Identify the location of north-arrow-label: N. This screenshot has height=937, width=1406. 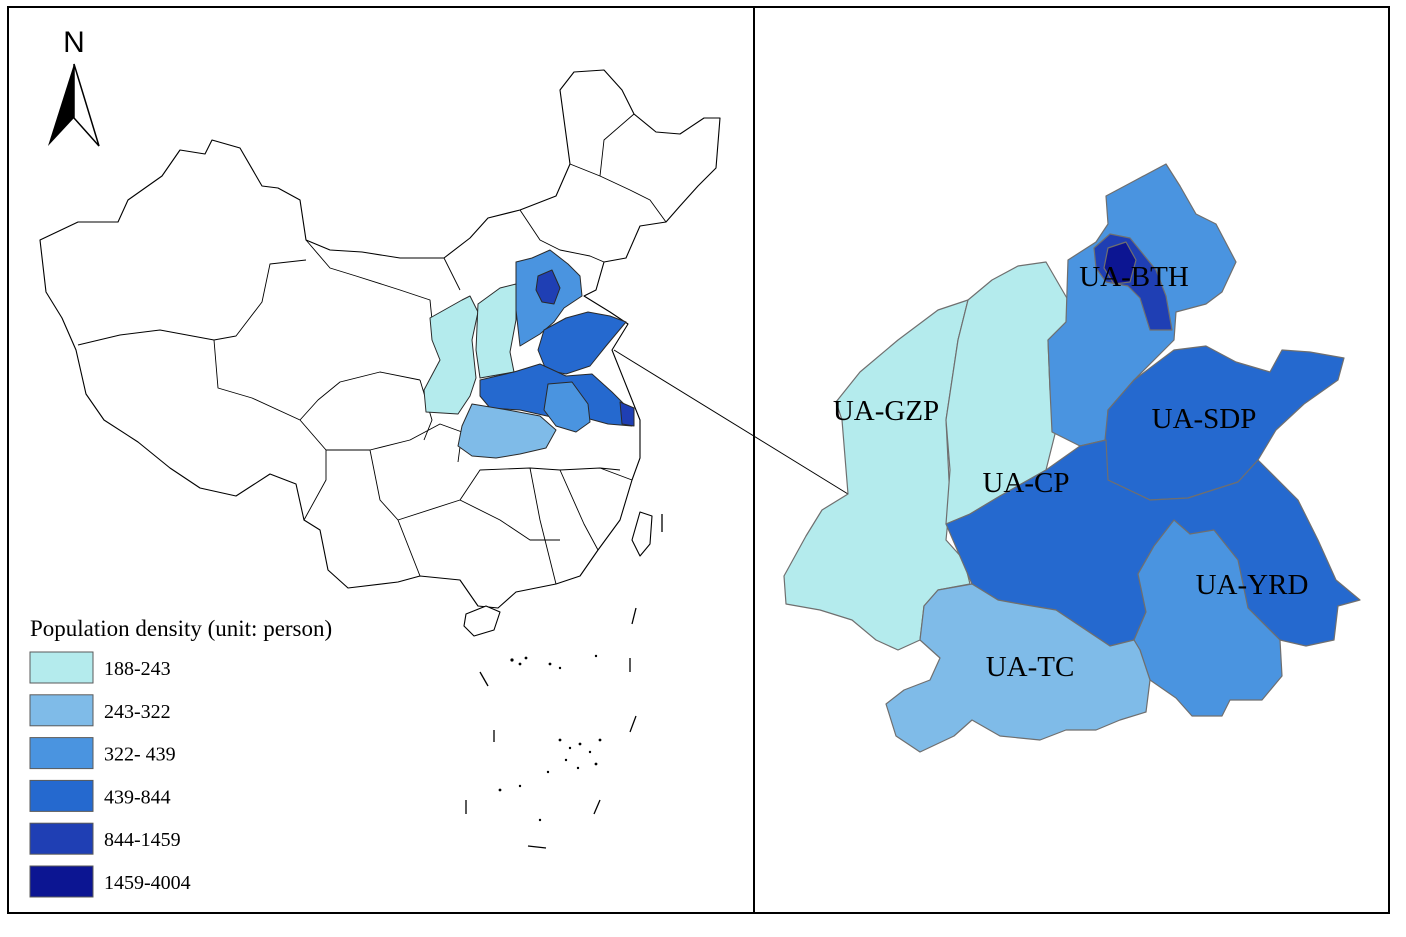
(74, 42).